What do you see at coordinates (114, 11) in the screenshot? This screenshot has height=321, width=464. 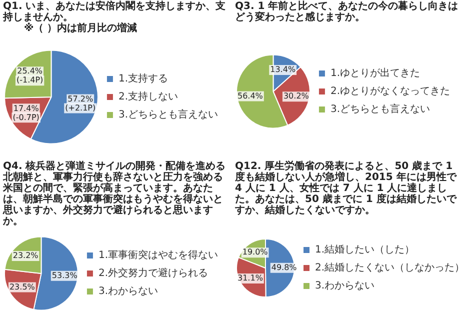 I see `chart-title: Q1. いま、あなたは安倍内閣を支持しますか、支持しませんか。` at bounding box center [114, 11].